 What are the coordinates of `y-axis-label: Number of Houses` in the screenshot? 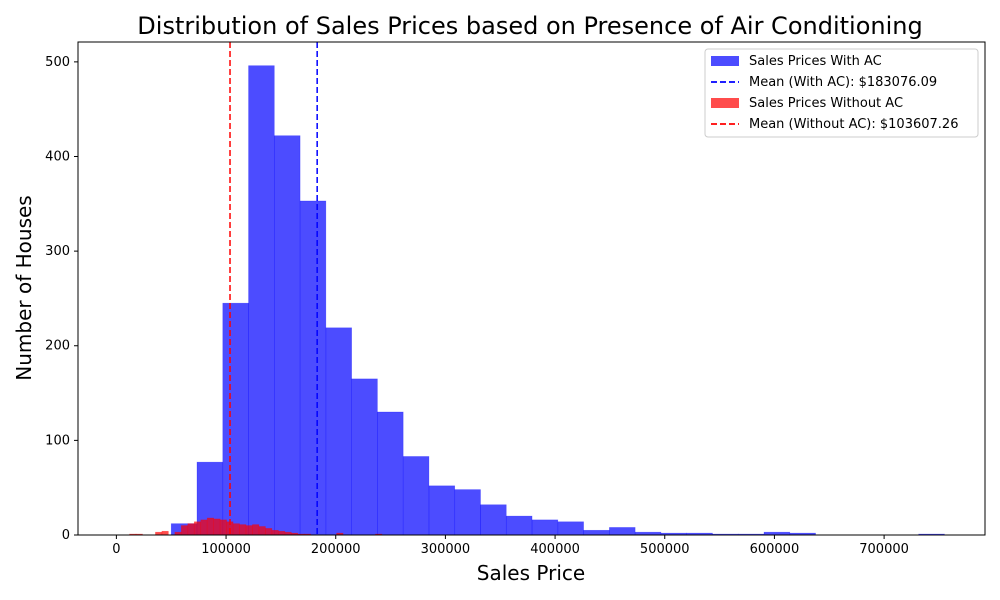 It's located at (24, 287).